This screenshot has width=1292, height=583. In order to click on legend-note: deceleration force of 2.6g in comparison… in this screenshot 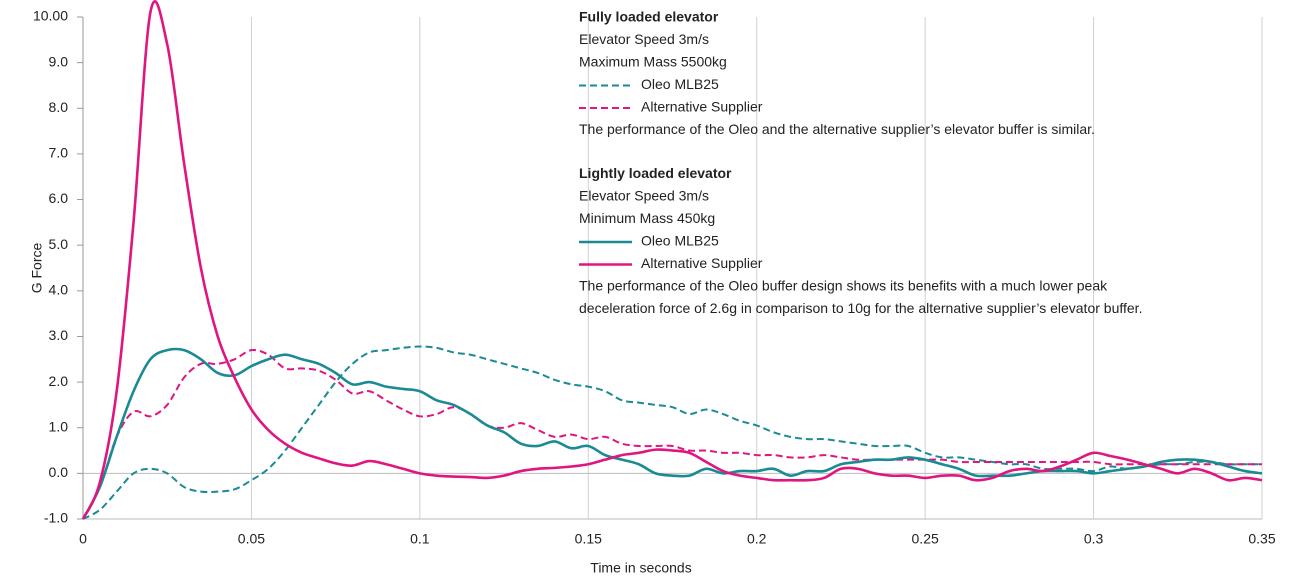, I will do `click(860, 308)`.